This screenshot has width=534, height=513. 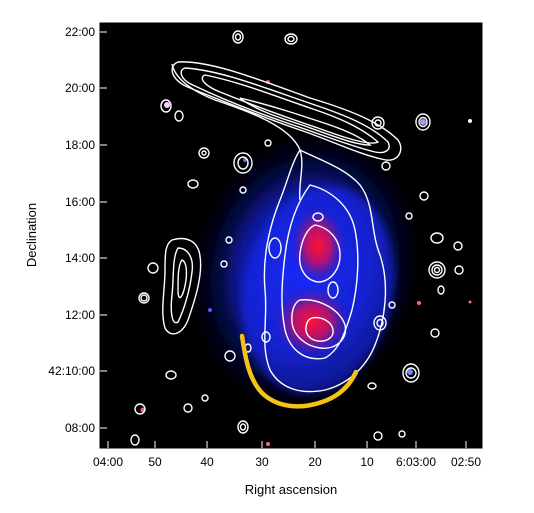 What do you see at coordinates (318, 245) in the screenshot?
I see `xray-core-north` at bounding box center [318, 245].